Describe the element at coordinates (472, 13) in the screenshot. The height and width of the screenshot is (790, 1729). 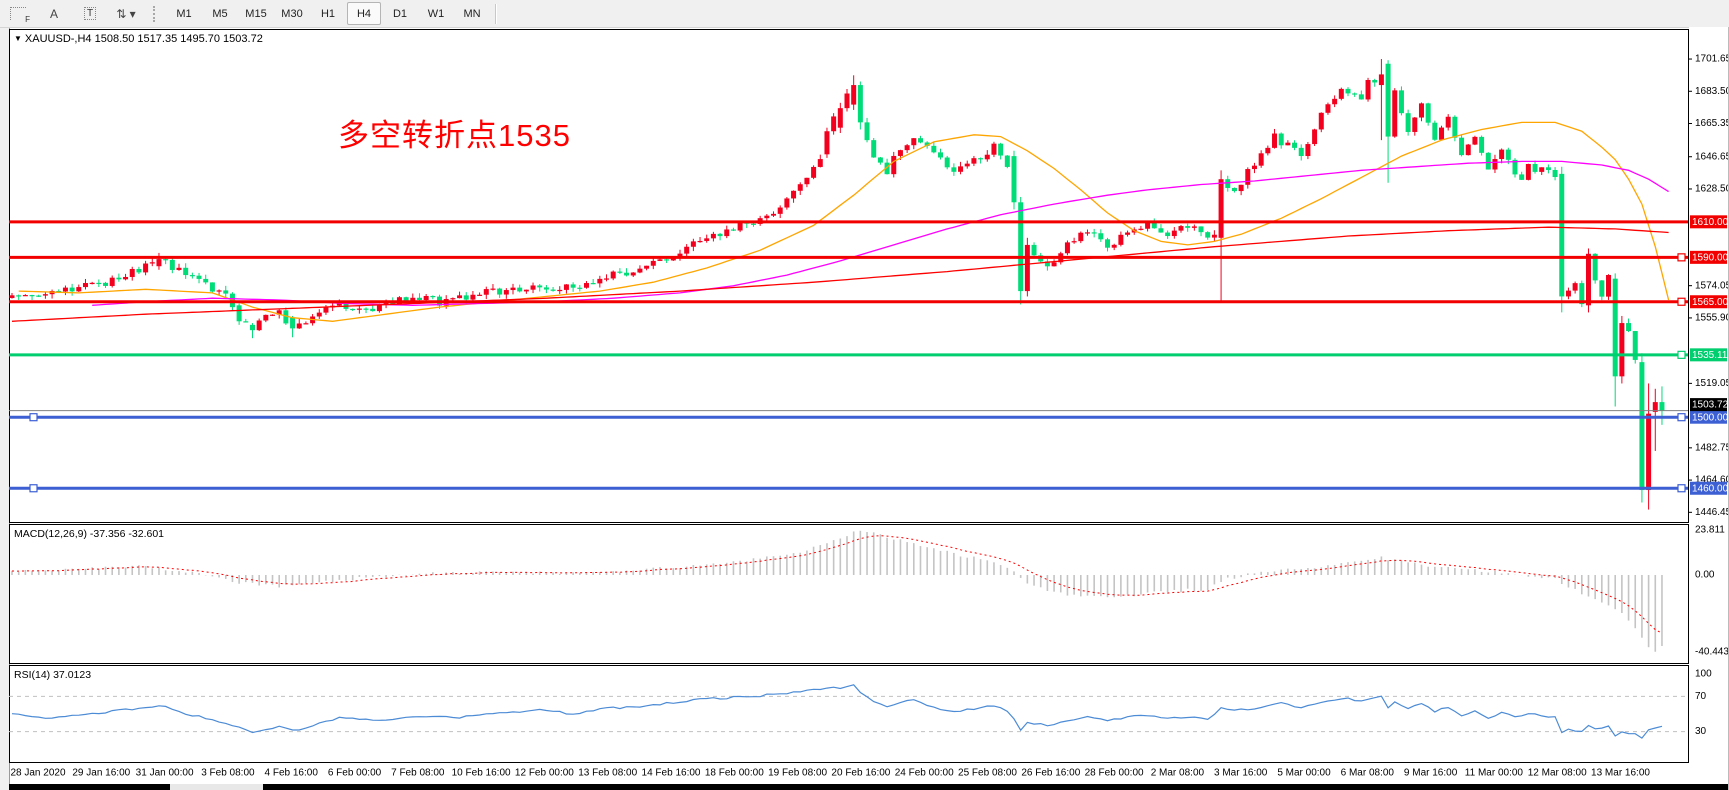
I see `timeframe-button-mn: MN` at that location.